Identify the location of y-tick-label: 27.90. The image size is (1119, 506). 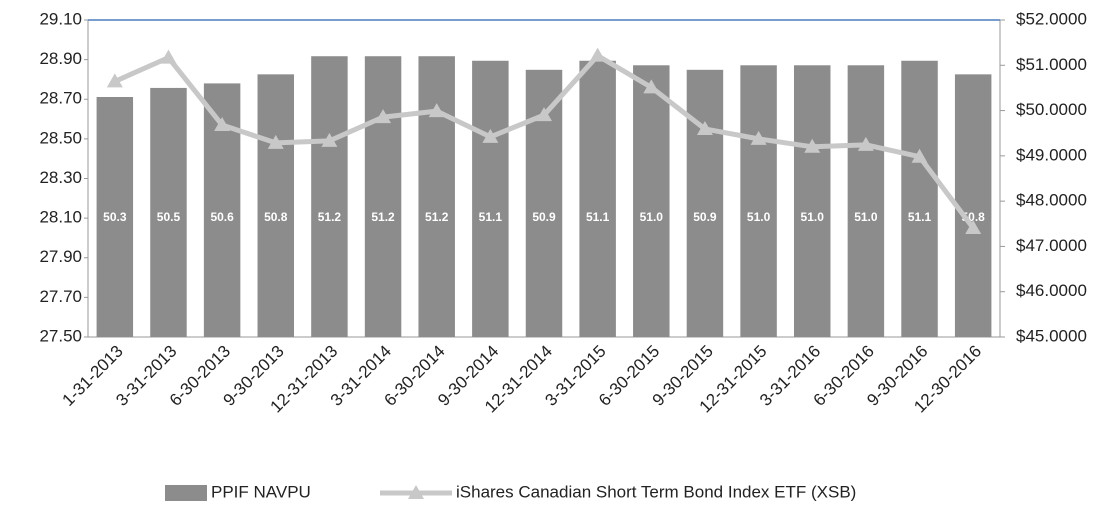
(60, 256).